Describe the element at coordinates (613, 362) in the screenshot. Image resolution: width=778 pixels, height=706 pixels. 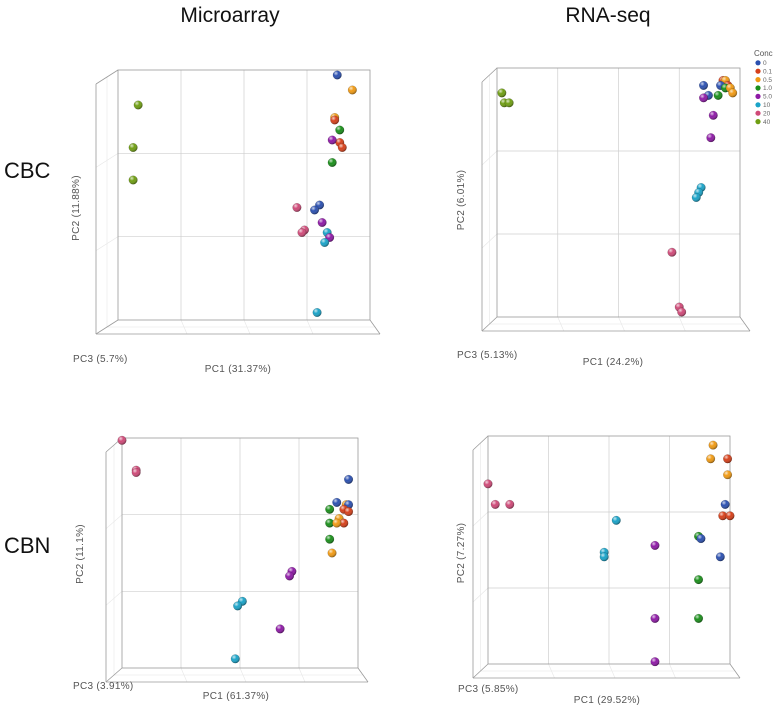
I see `x-axis-label: PC1 (24.2%)` at that location.